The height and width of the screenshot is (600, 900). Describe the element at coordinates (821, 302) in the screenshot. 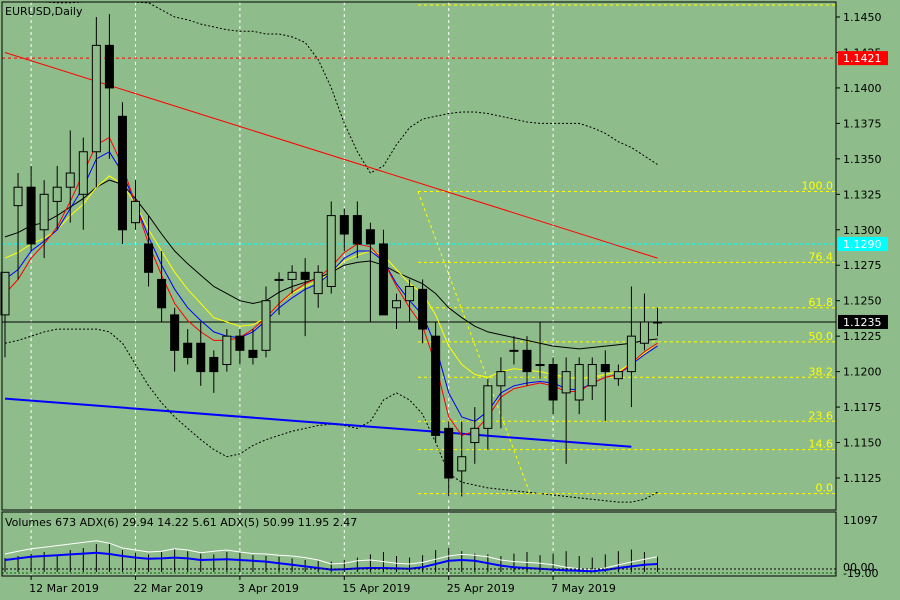

I see `fib-level-label: 61.8` at that location.